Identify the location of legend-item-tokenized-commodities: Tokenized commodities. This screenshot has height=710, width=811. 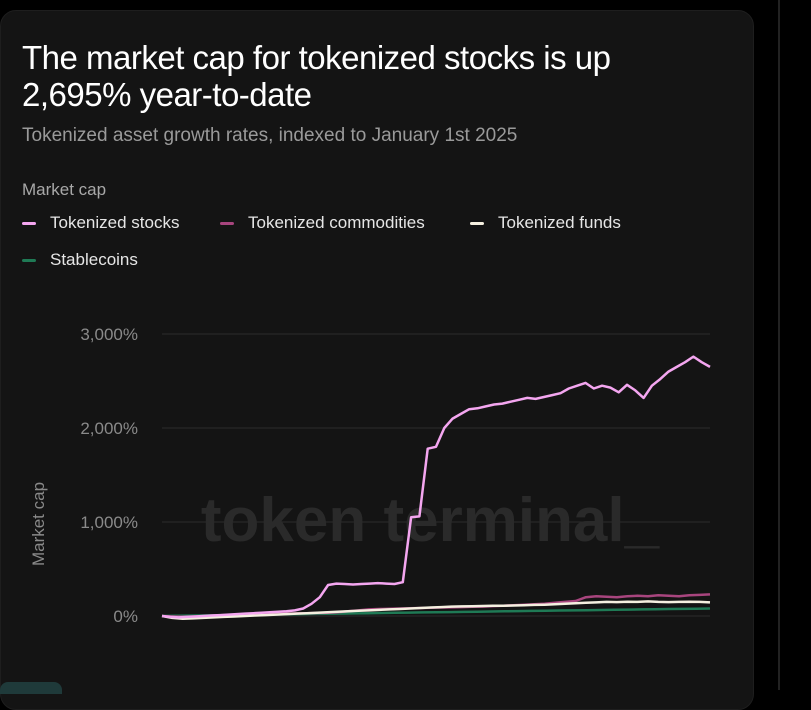
(322, 223).